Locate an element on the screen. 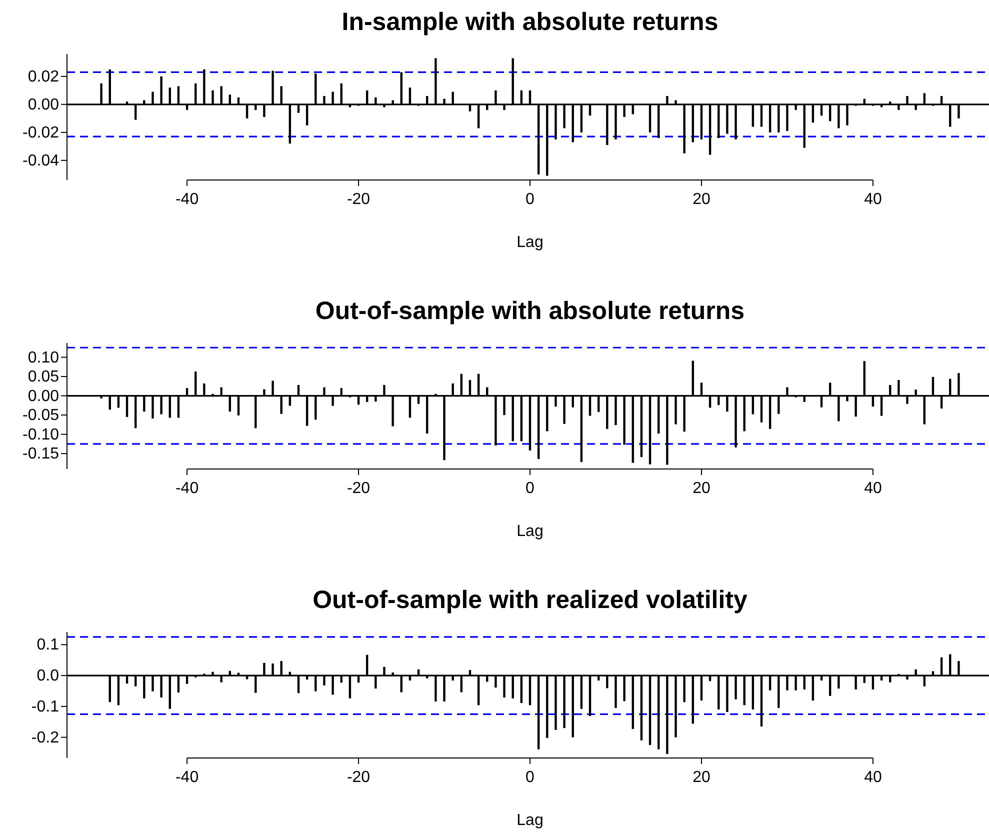  y-tick-label: -0.10 is located at coordinates (41, 435).